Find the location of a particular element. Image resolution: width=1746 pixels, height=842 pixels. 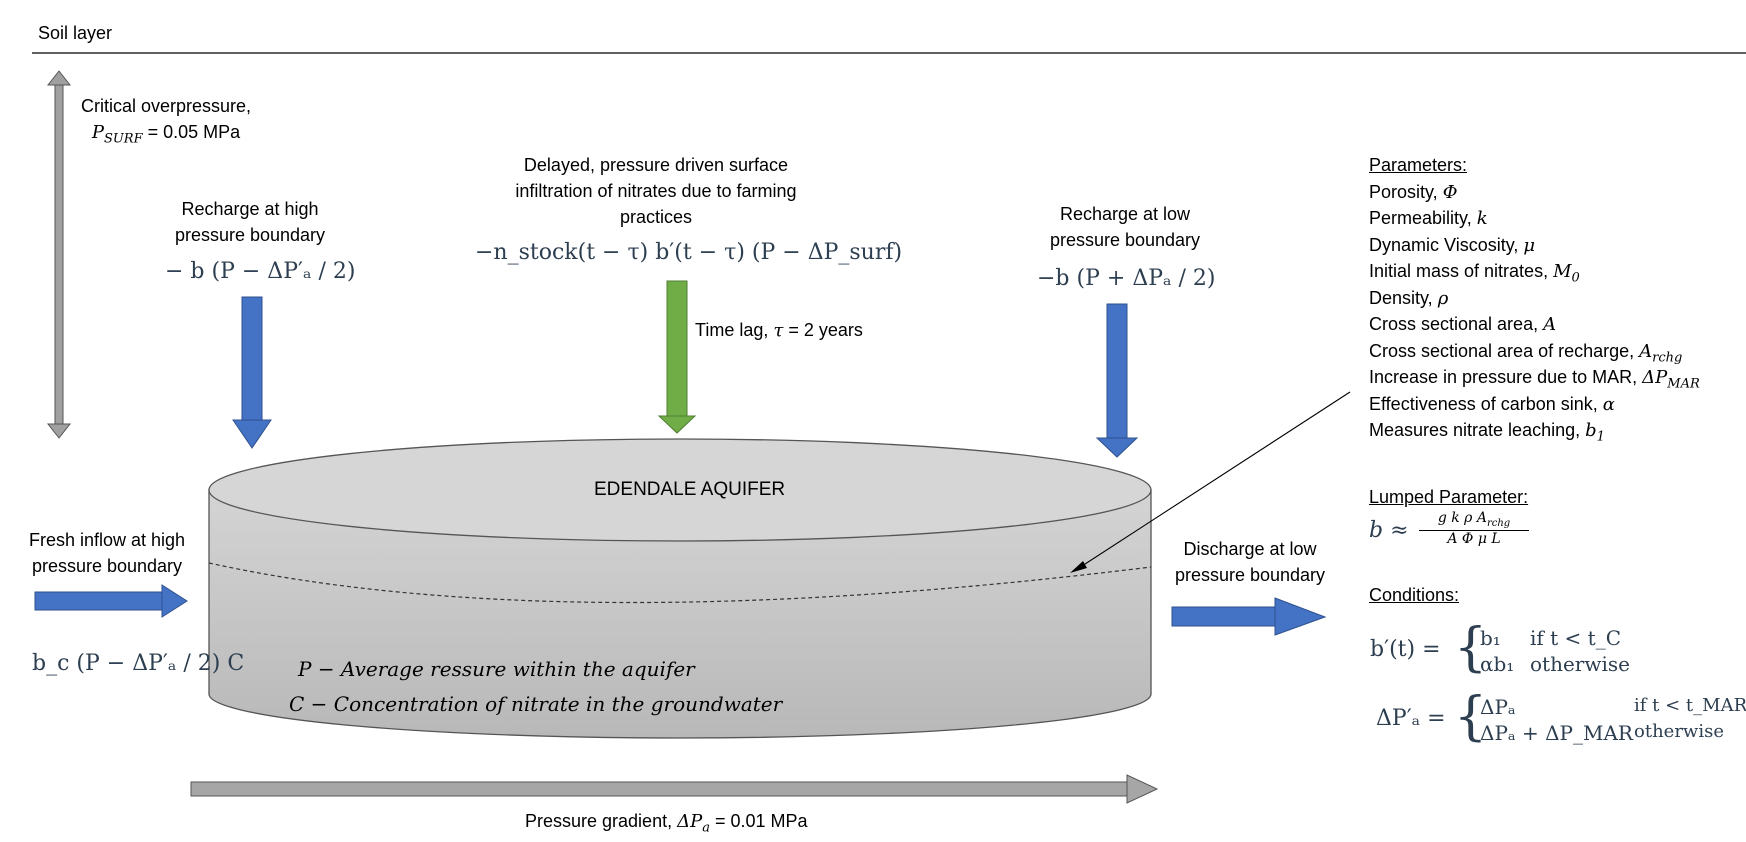

critical-overpressure-label: Critical overpressure, PSURF = 0.05 MPa is located at coordinates (166, 121).